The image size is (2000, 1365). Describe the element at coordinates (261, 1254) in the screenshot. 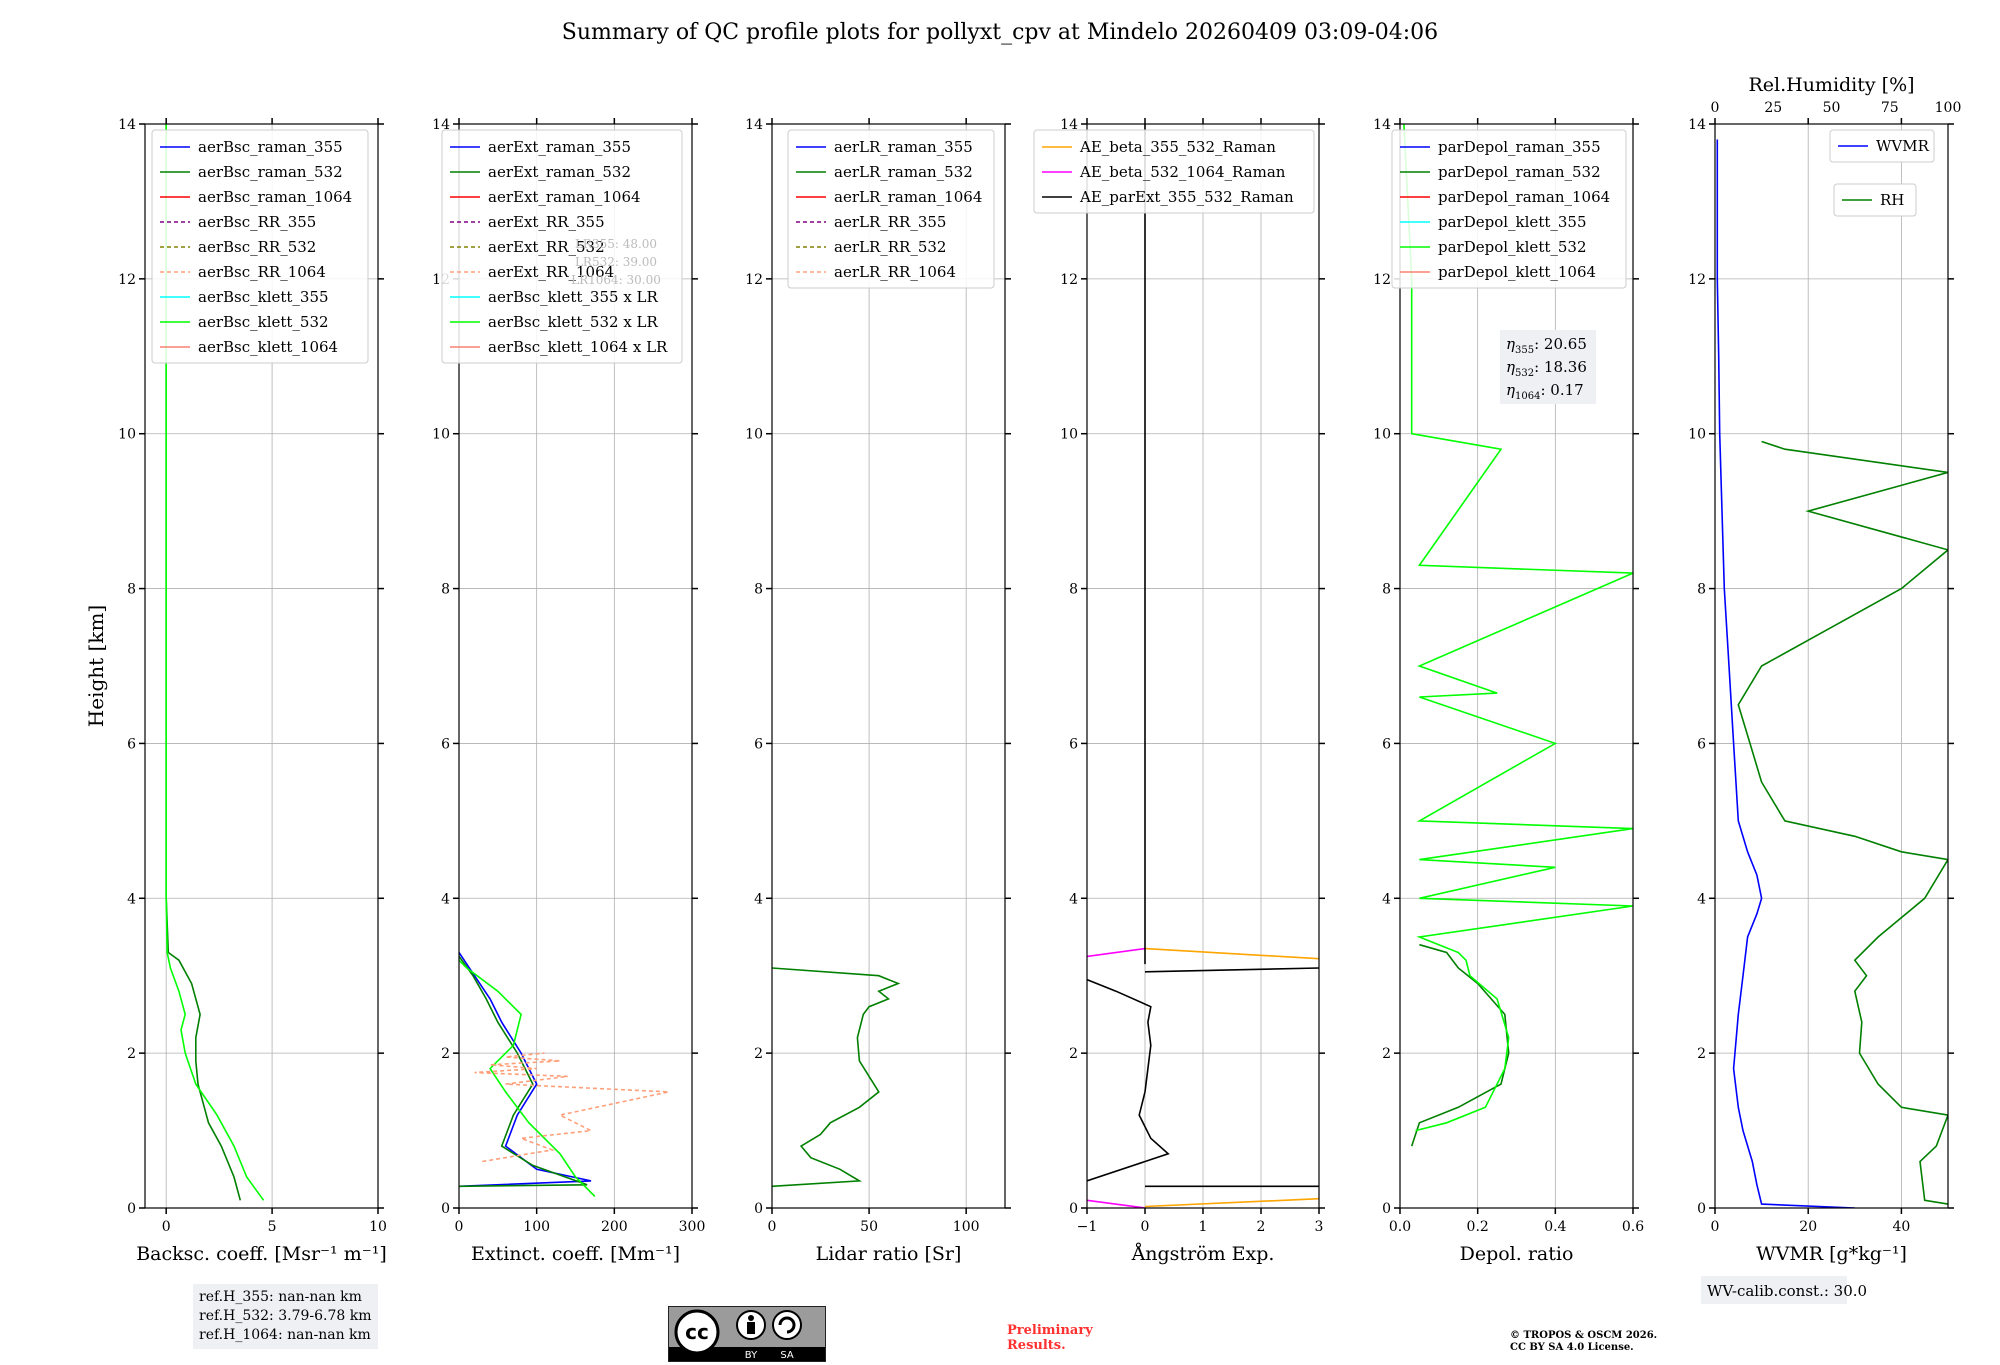

I see `xlabel-bsc: Backsc. coeff. [Msr⁻¹ m⁻¹]` at that location.